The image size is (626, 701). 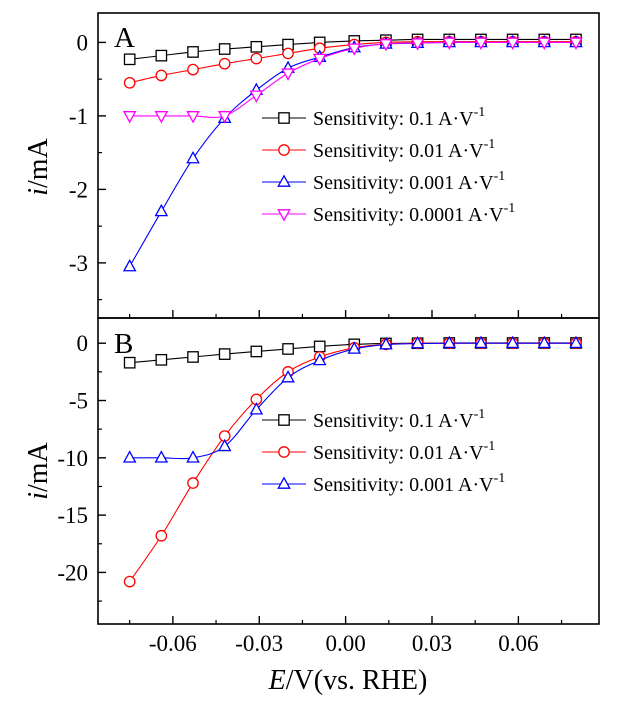 What do you see at coordinates (78, 401) in the screenshot?
I see `y-tick-label: -5` at bounding box center [78, 401].